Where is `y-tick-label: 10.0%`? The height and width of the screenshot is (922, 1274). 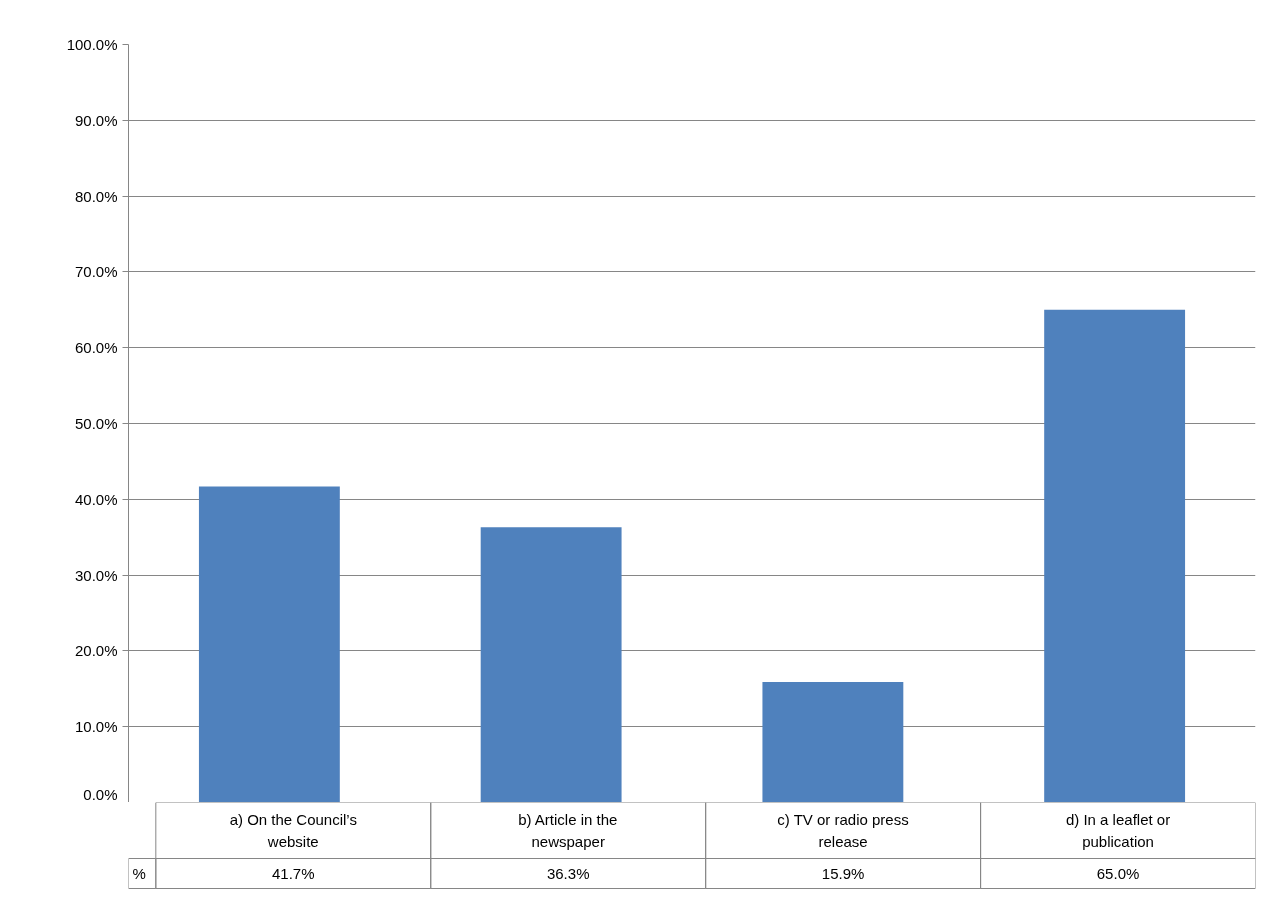
y-tick-label: 10.0% is located at coordinates (96, 727).